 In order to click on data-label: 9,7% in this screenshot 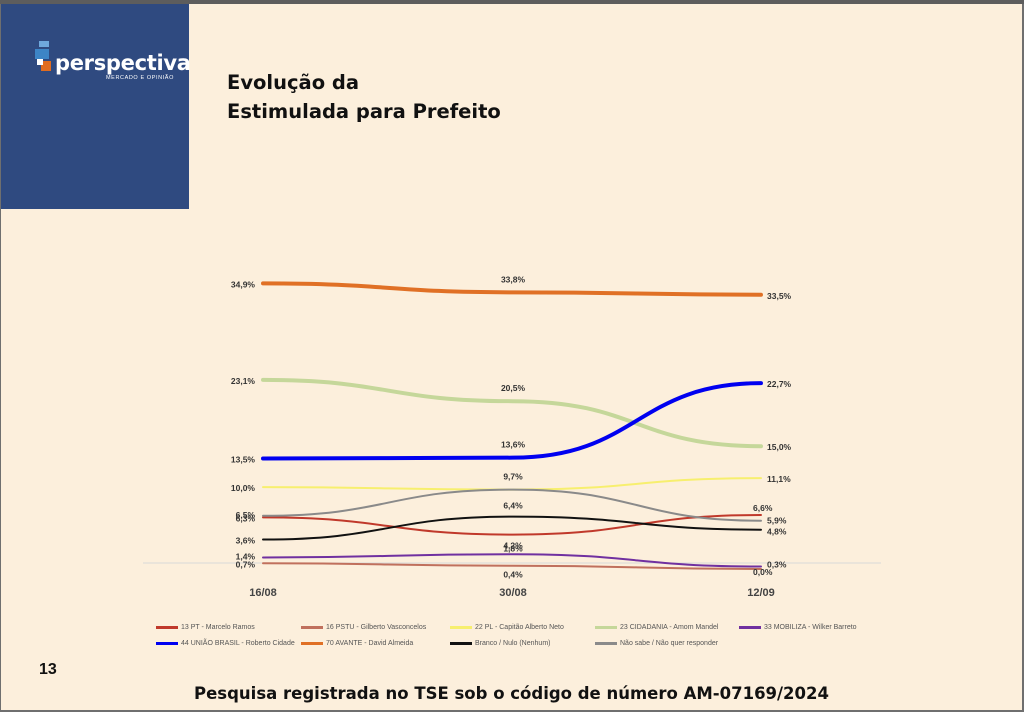, I will do `click(513, 477)`.